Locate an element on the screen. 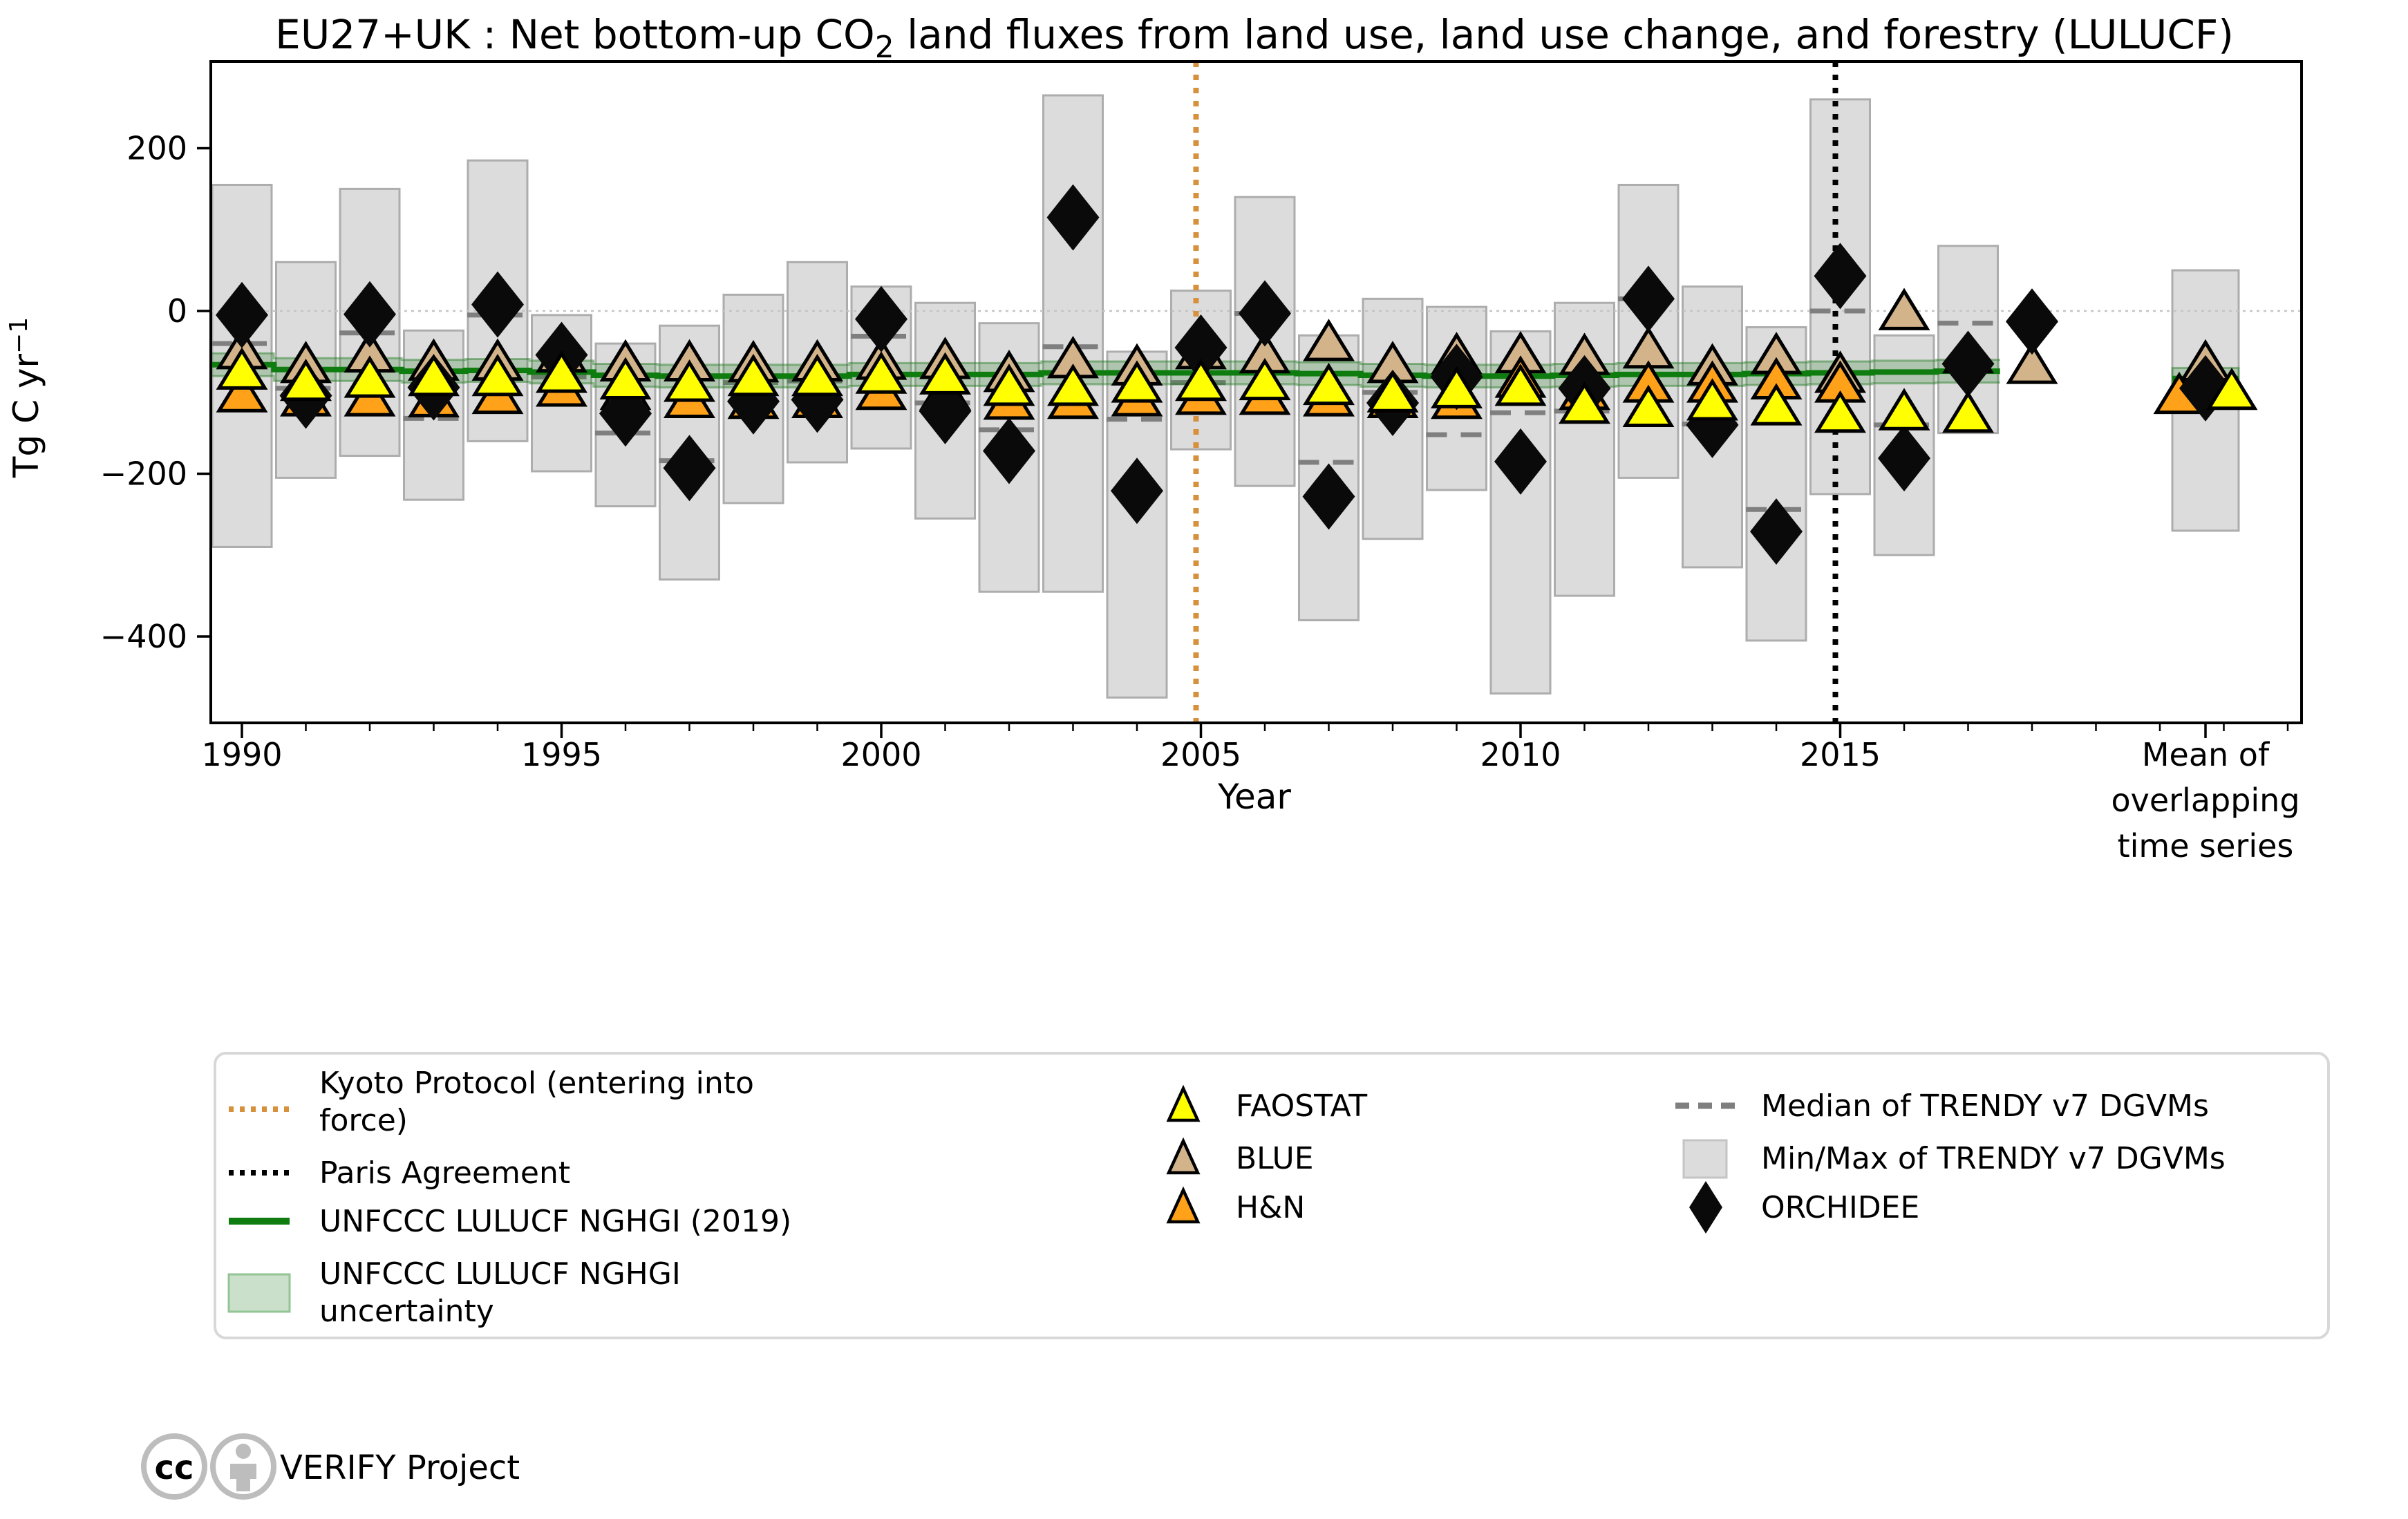 This screenshot has height=1519, width=2408. legend-label-kyoto-2: force) is located at coordinates (364, 1120).